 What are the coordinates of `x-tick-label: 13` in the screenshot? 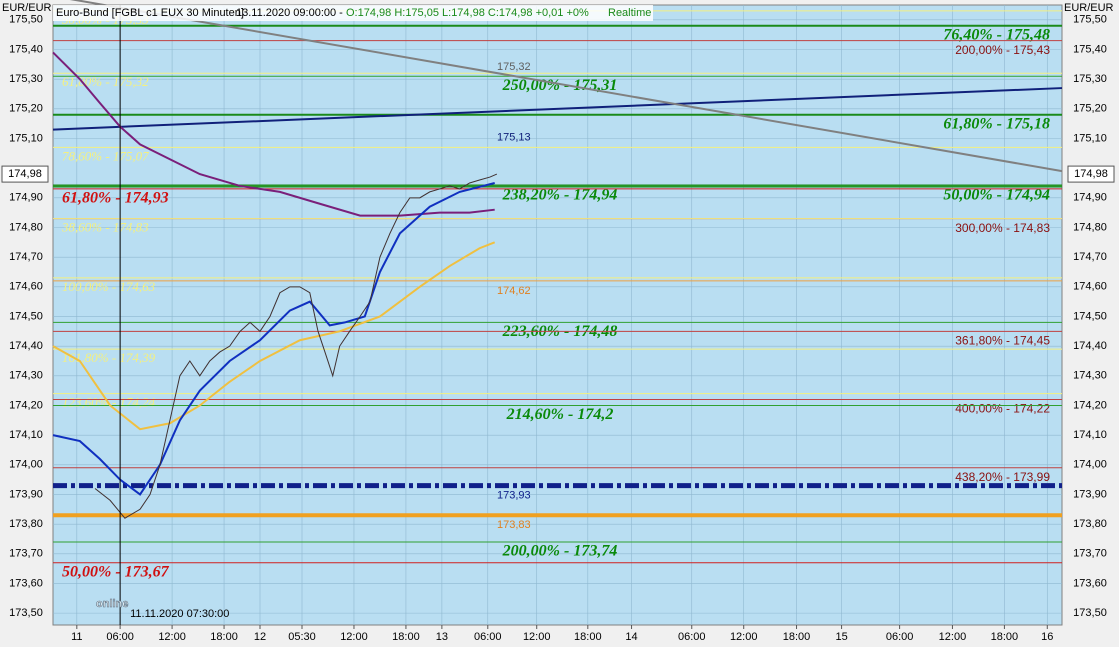 It's located at (442, 637).